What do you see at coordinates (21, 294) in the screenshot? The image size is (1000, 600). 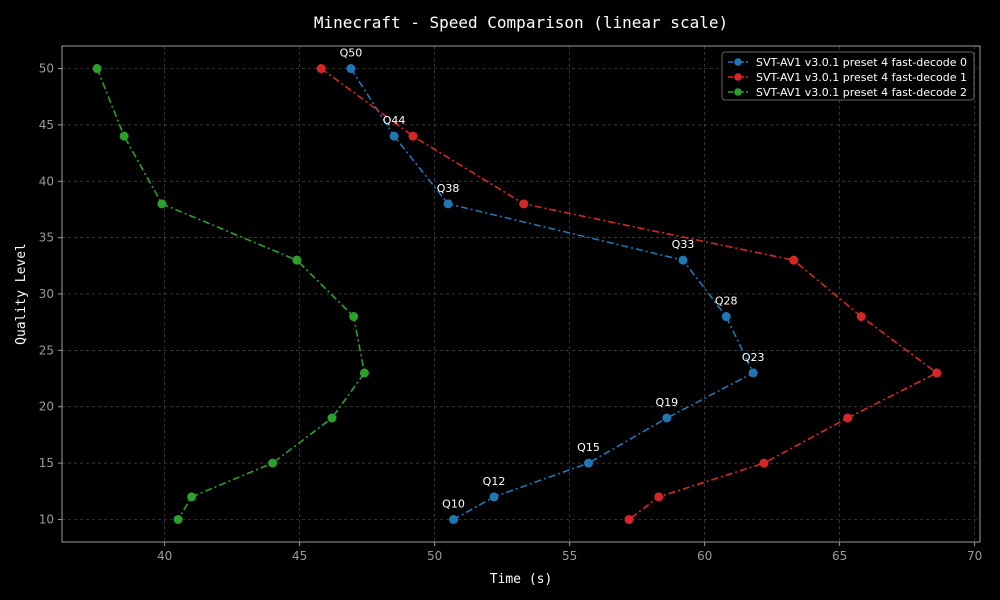 I see `y-axis-label: Quality Level` at bounding box center [21, 294].